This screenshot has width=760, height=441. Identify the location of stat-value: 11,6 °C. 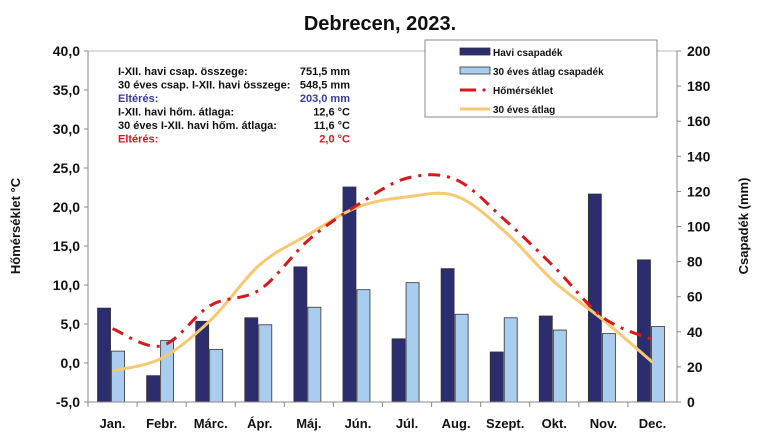
(332, 126).